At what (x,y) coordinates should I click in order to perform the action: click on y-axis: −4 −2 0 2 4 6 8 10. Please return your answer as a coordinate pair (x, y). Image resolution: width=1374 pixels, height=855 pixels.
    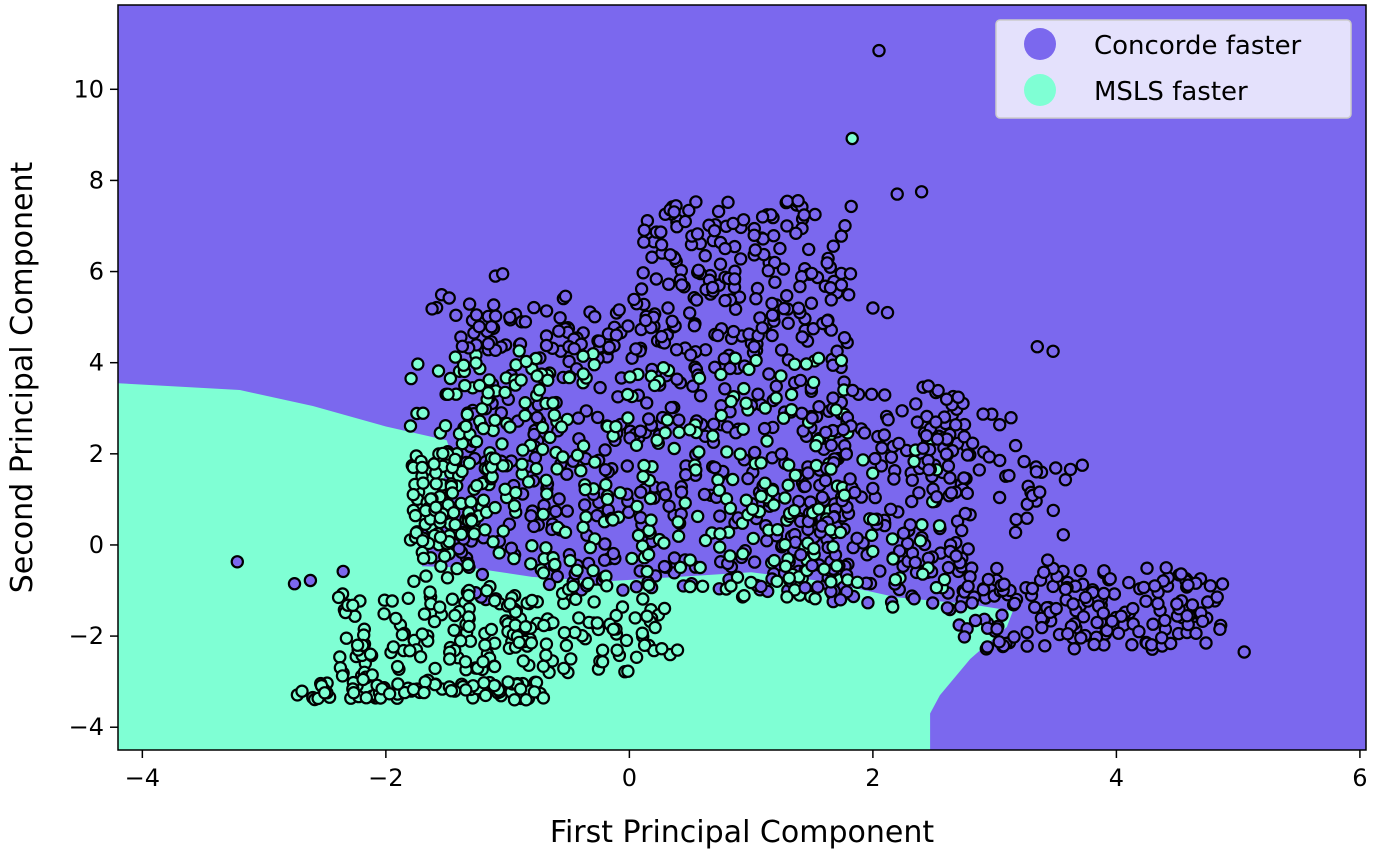
    Looking at the image, I should click on (93, 408).